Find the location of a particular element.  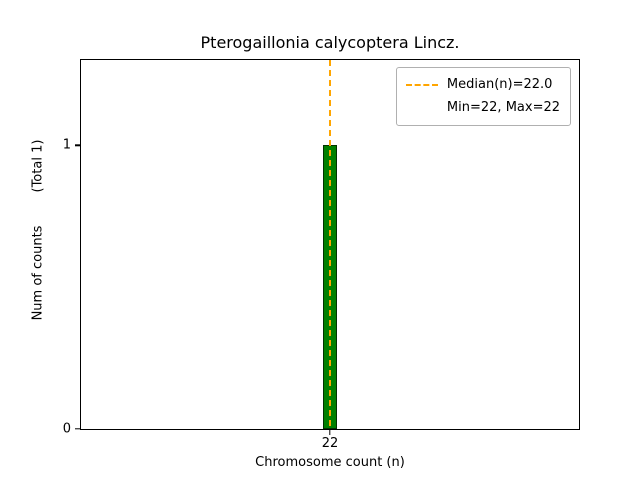

legend-label-minmax: Min=22, Max=22 is located at coordinates (503, 107).